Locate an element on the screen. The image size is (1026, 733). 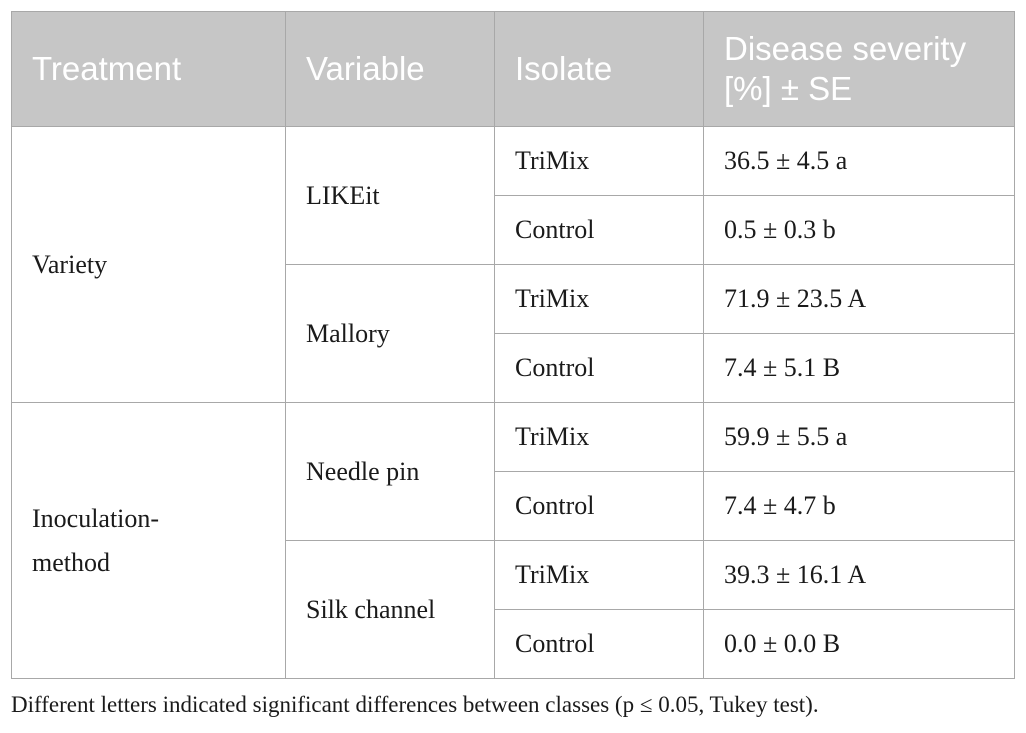
variable-cell-silk-channel: Silk channel is located at coordinates (390, 609).